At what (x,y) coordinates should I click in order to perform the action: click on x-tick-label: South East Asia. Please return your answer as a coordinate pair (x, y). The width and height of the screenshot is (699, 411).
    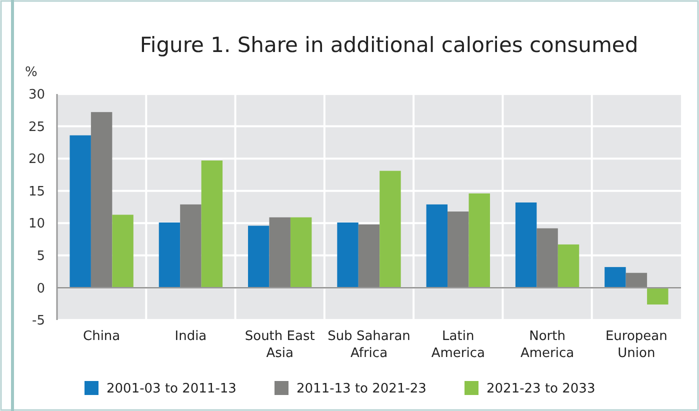
    Looking at the image, I should click on (279, 345).